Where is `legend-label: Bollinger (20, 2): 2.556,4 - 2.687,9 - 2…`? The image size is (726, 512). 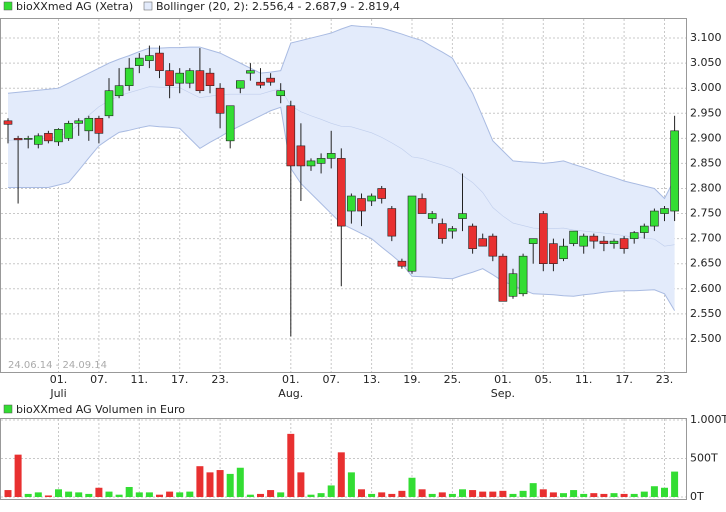 legend-label: Bollinger (20, 2): 2.556,4 - 2.687,9 - 2… is located at coordinates (278, 6).